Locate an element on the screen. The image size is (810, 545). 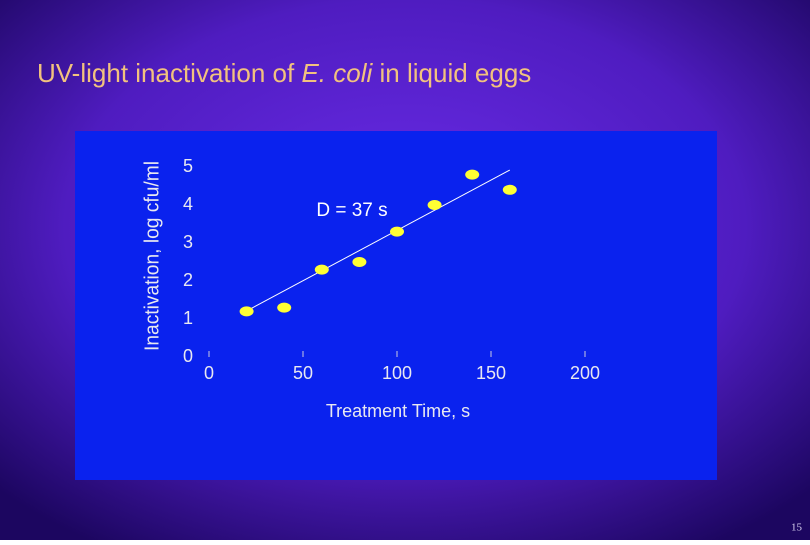
y-tick-label: 4 is located at coordinates (188, 204).